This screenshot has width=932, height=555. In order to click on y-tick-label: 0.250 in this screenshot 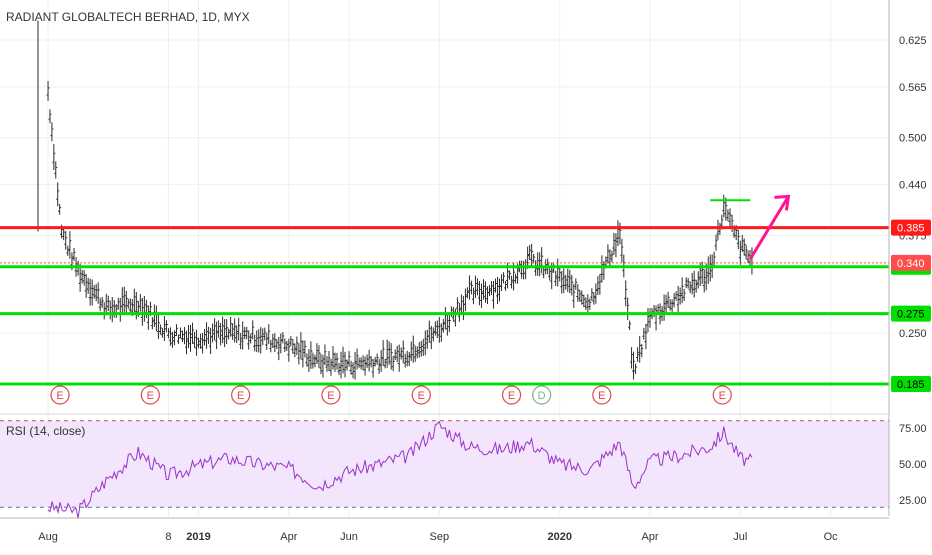, I will do `click(913, 334)`.